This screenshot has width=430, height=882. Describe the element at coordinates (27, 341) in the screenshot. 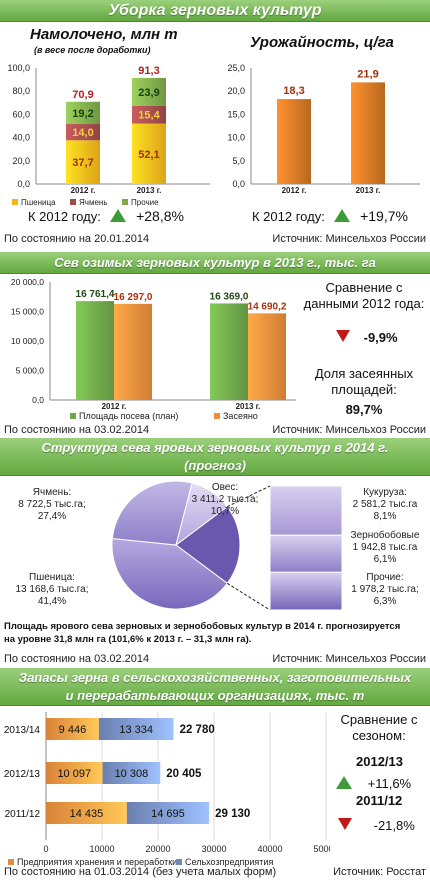

I see `y-tick-label: 10 000,0` at that location.